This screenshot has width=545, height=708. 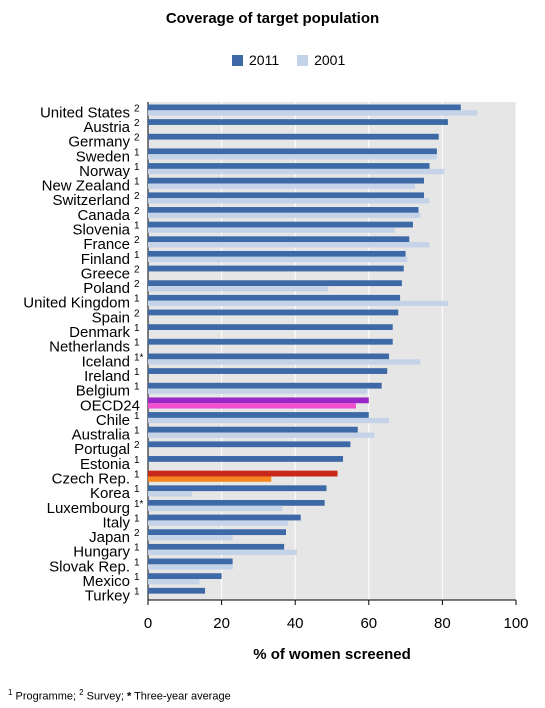 What do you see at coordinates (221, 623) in the screenshot?
I see `x-tick-label: 20` at bounding box center [221, 623].